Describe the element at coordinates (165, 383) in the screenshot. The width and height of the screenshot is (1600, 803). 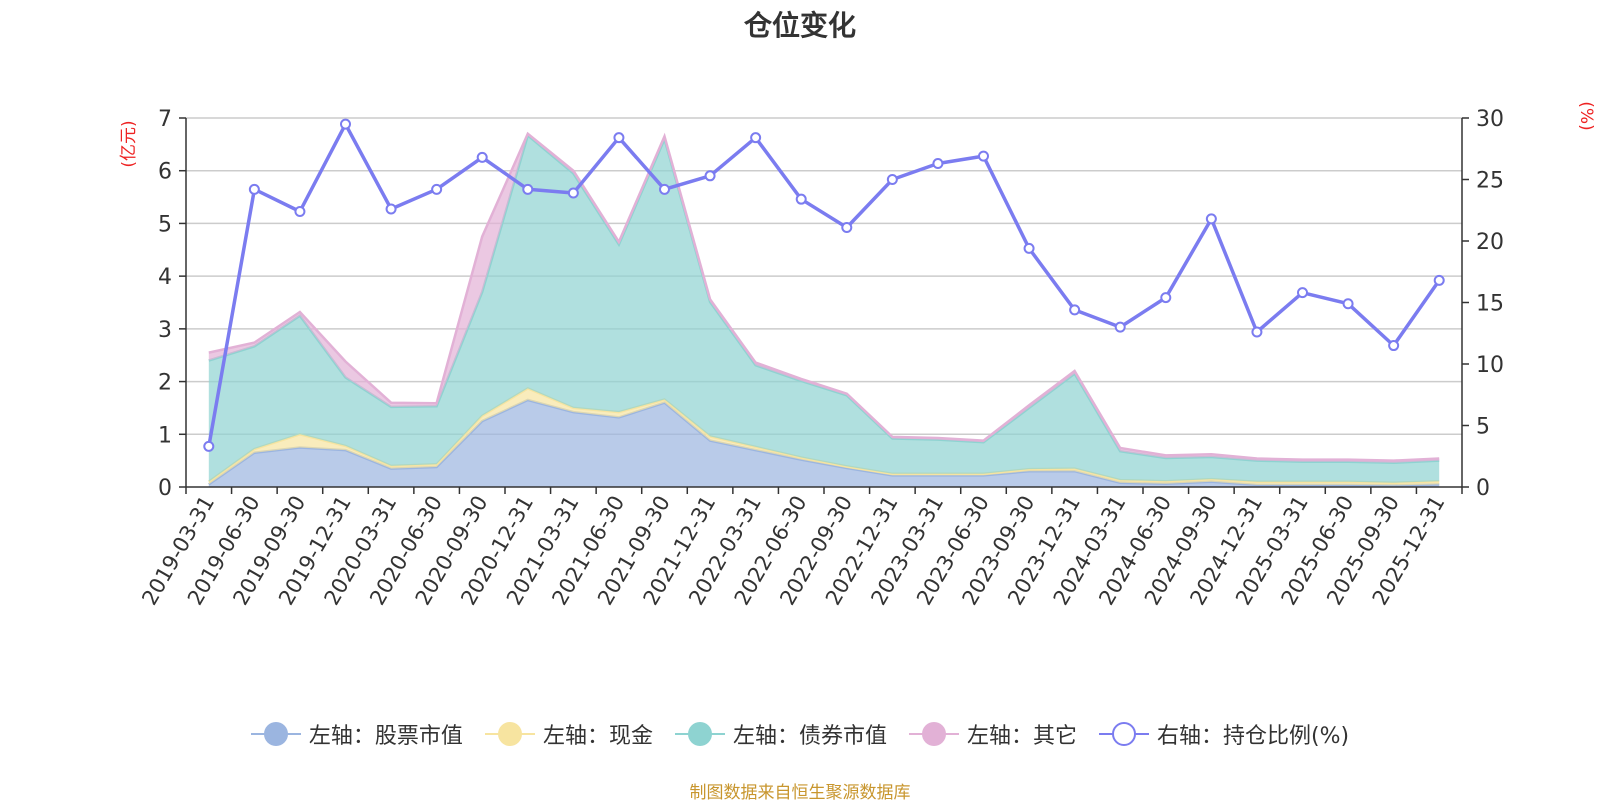
I see `left-axis-tick-label: 2` at that location.